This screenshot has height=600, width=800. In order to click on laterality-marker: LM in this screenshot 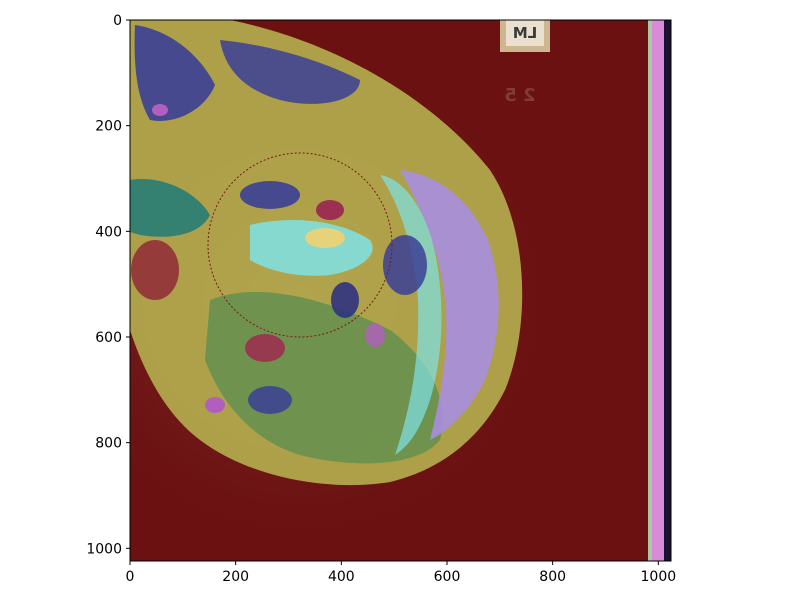, I will do `click(525, 36)`.